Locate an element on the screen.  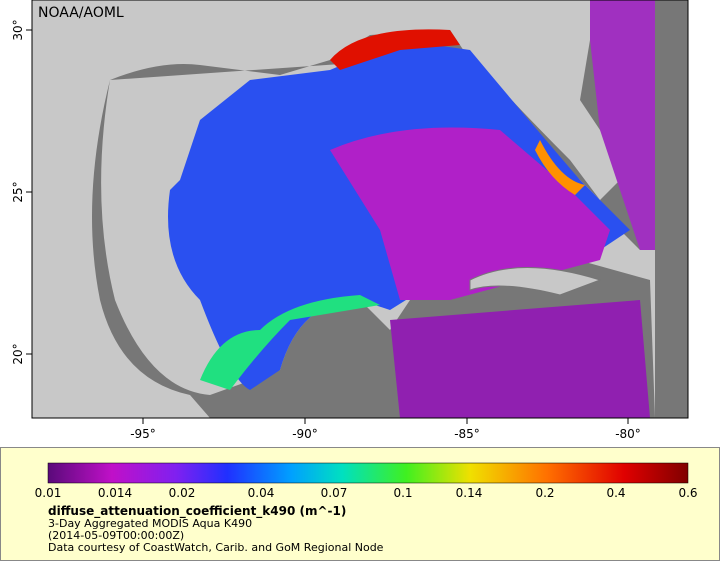
coast-red is located at coordinates (395, 49).